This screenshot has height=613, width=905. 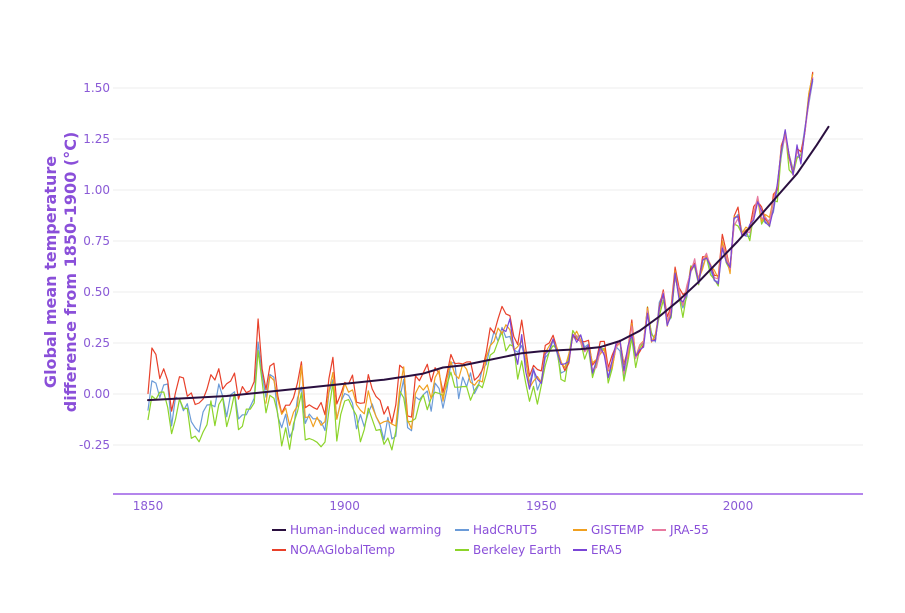 I want to click on y-tick-label: 0.25, so click(x=96, y=343).